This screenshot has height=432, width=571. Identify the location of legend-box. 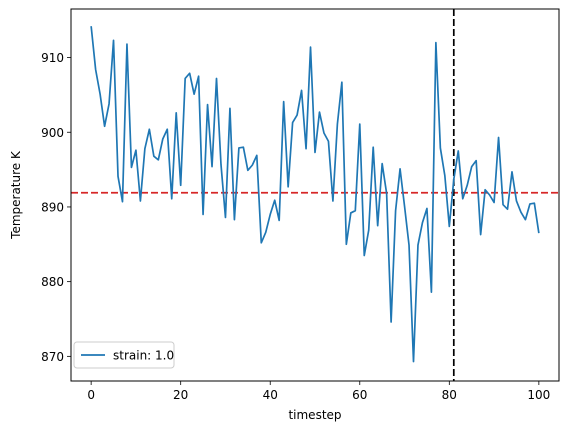
(124, 355).